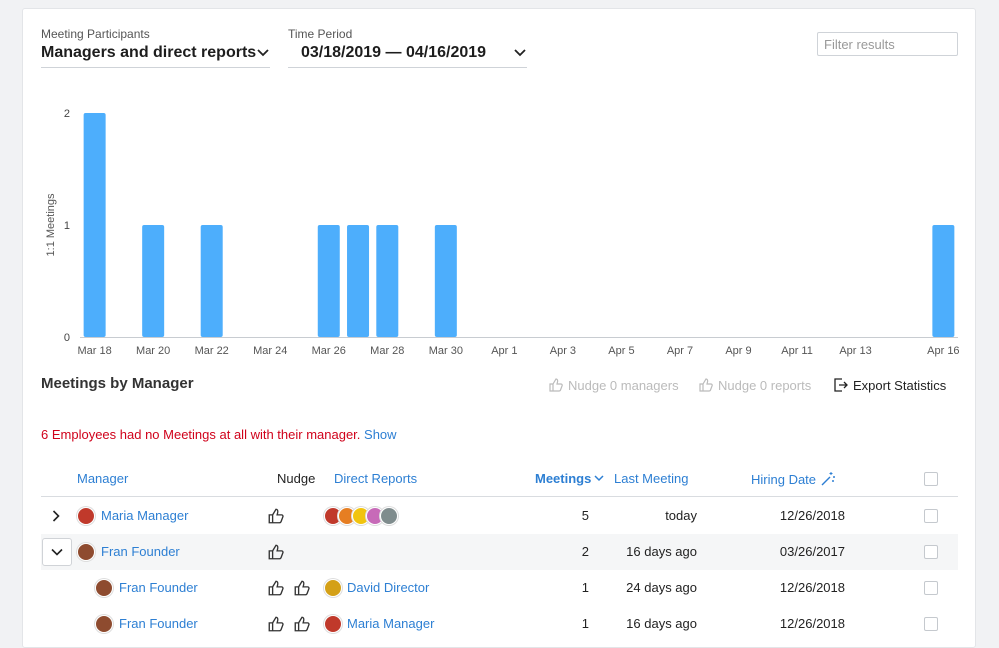  Describe the element at coordinates (931, 479) in the screenshot. I see `select-all-checkbox` at that location.